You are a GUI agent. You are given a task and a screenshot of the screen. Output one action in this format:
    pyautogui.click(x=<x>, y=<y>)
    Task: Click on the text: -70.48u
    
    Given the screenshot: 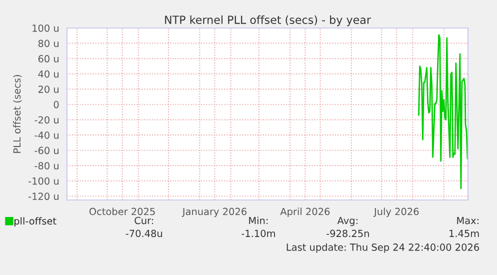 What is the action you would take?
    pyautogui.click(x=144, y=234)
    